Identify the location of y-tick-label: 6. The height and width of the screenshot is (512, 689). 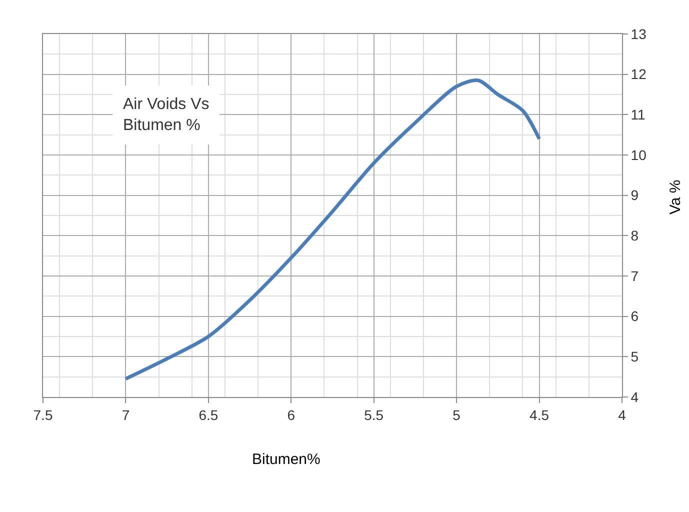
(634, 316).